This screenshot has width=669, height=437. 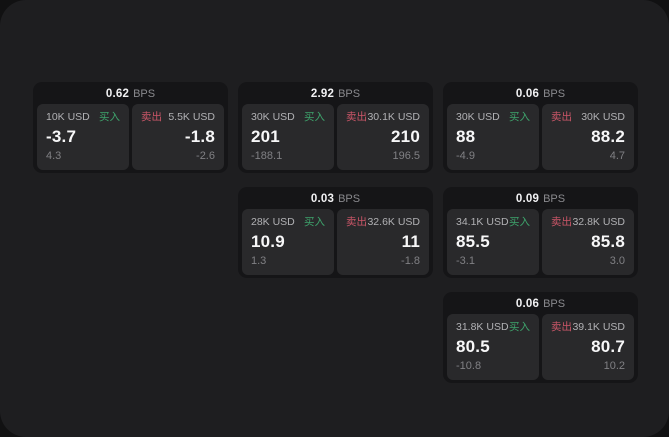 What do you see at coordinates (405, 136) in the screenshot?
I see `sell-price: 210` at bounding box center [405, 136].